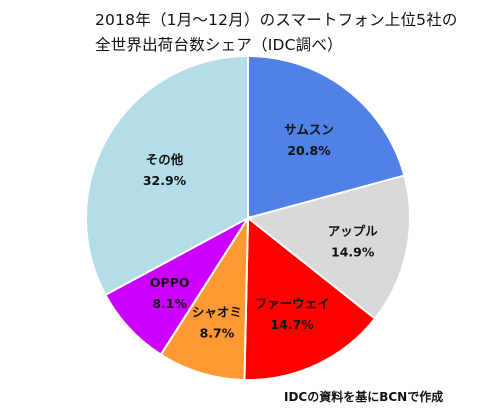 This screenshot has width=500, height=412. What do you see at coordinates (292, 324) in the screenshot?
I see `slice-value-label-2: 14.7%` at bounding box center [292, 324].